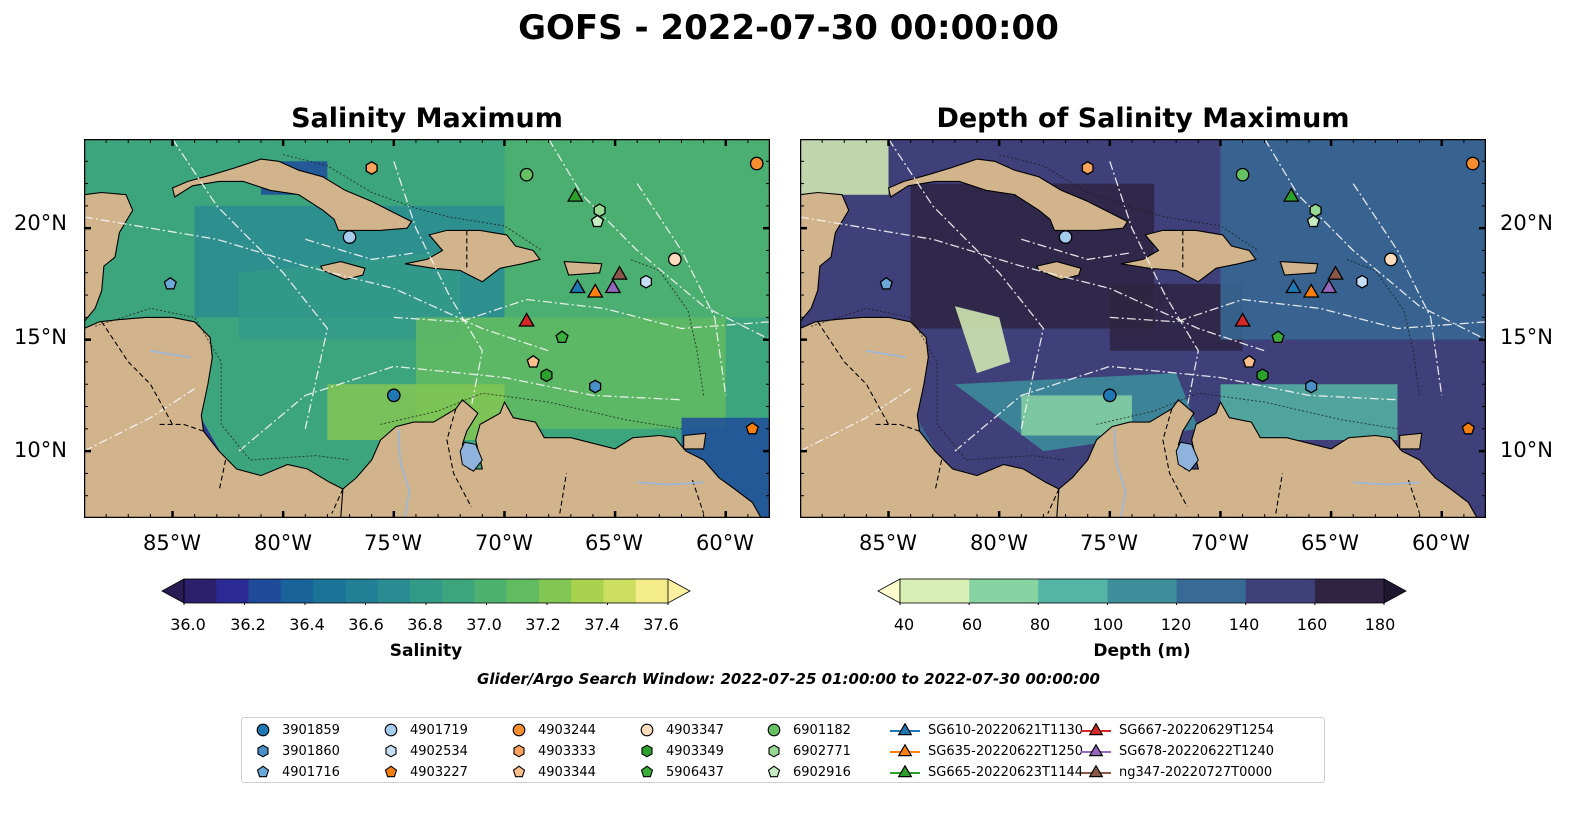  I want to click on legend-entry: ng347-20220727T0000, so click(1176, 772).